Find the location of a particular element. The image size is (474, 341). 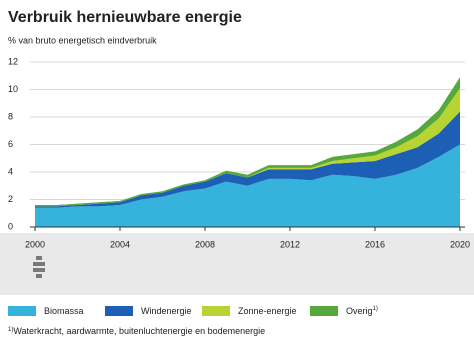

y-tick-label: 10 is located at coordinates (13, 89).